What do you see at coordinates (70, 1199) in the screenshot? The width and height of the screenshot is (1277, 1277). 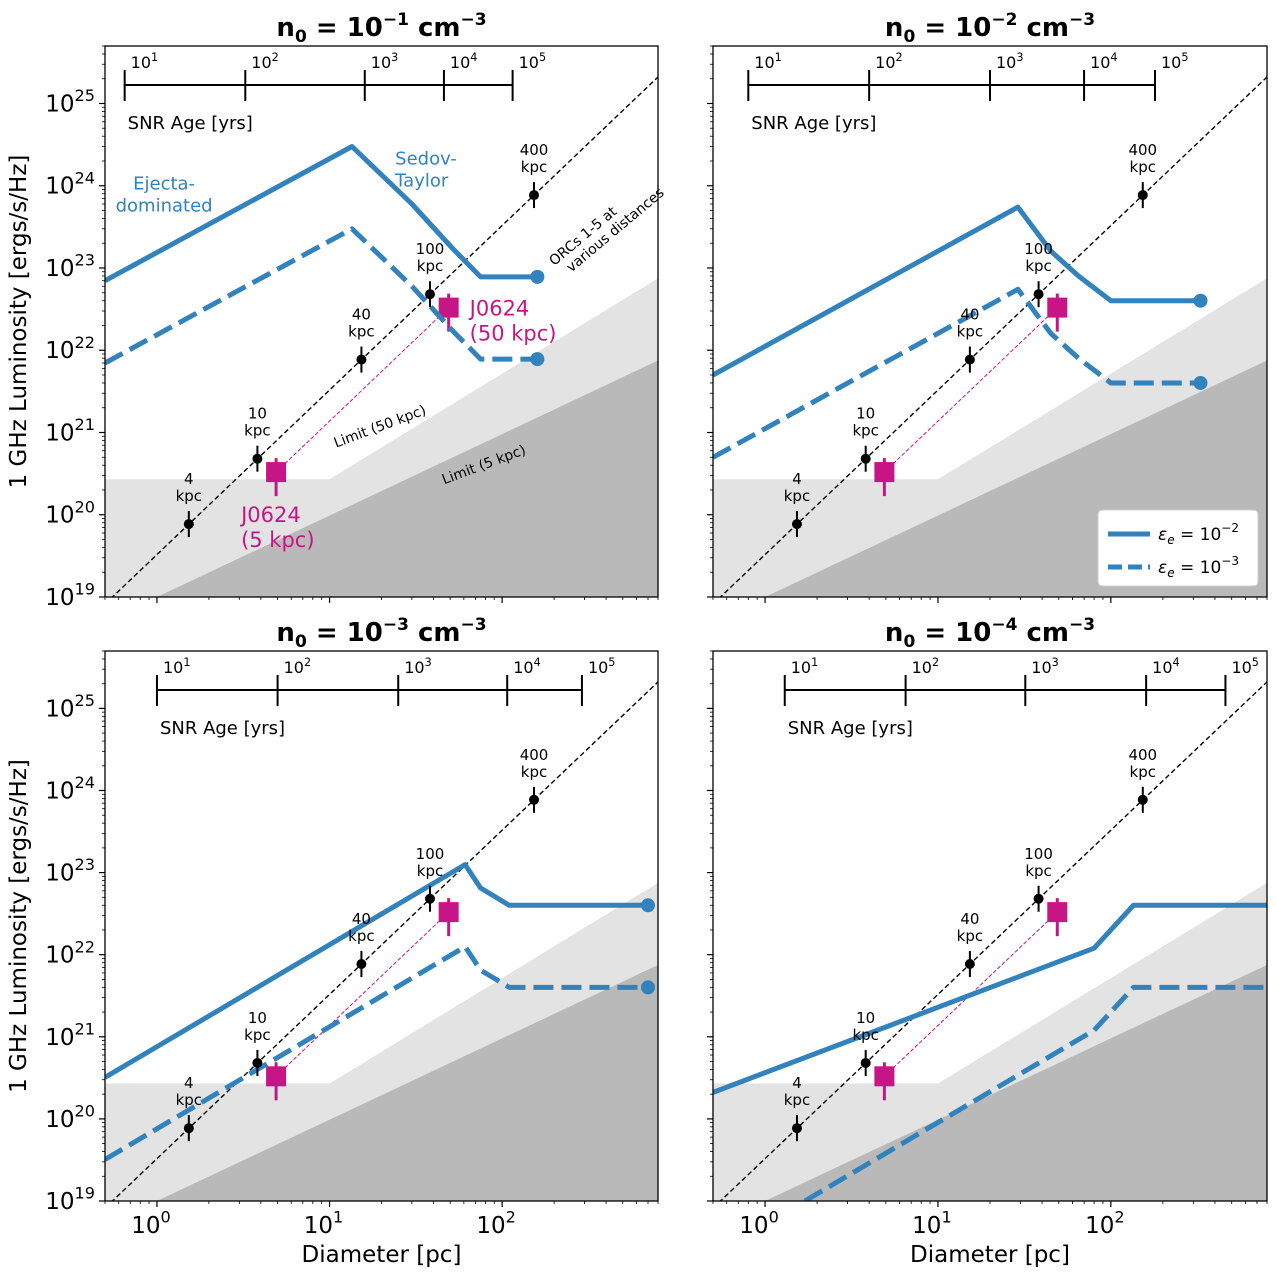 I see `y-tick-label: 1019` at bounding box center [70, 1199].